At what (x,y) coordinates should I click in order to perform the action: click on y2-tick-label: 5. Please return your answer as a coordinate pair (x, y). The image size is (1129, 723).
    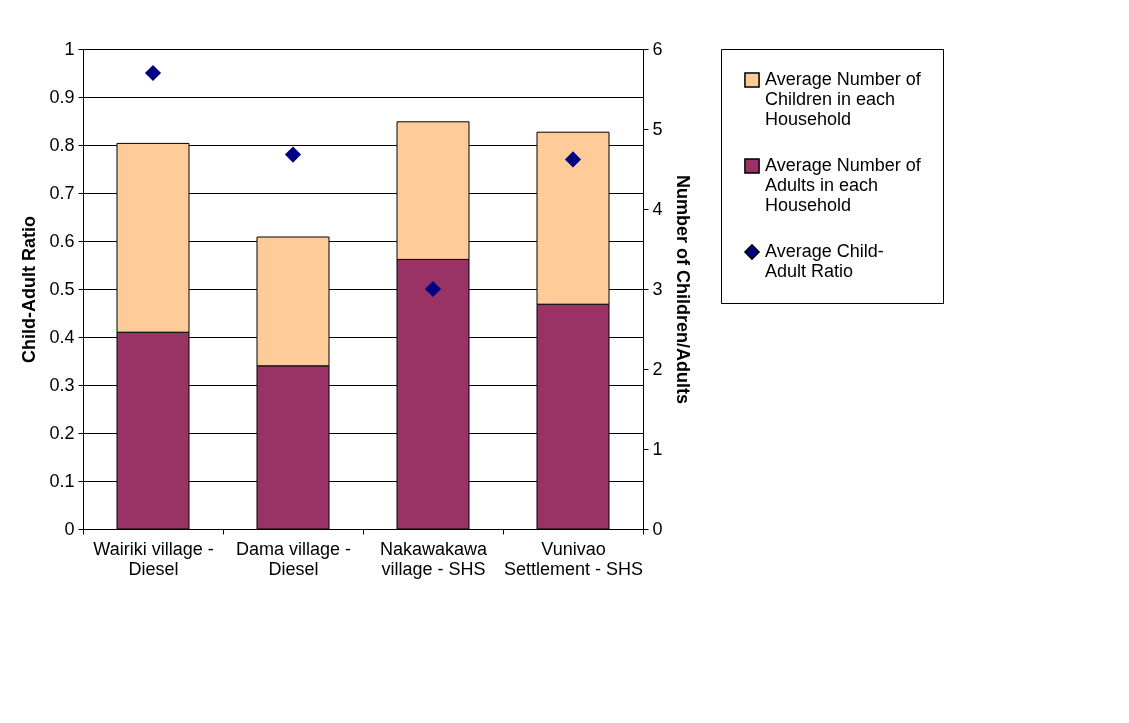
    Looking at the image, I should click on (657, 128).